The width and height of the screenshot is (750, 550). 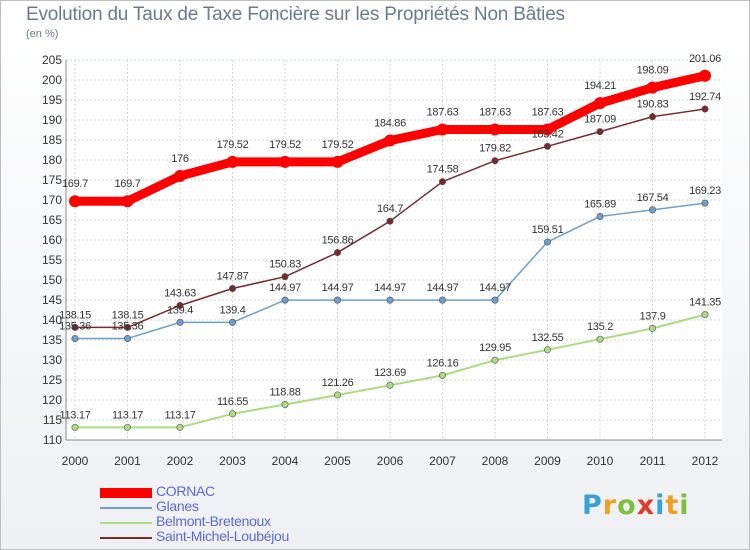 I want to click on logo-letter: r, so click(x=610, y=505).